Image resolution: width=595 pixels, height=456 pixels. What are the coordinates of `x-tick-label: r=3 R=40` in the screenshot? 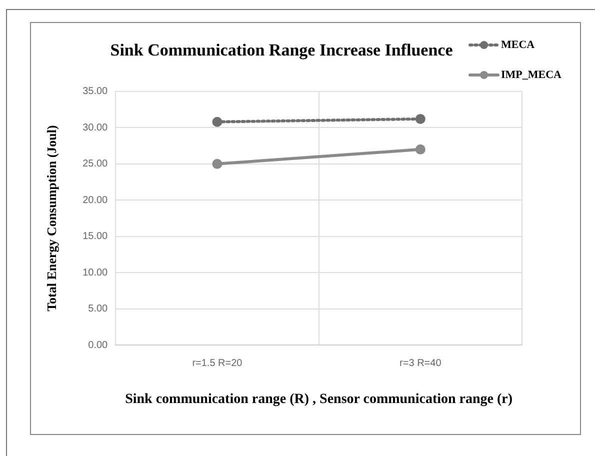 It's located at (421, 363).